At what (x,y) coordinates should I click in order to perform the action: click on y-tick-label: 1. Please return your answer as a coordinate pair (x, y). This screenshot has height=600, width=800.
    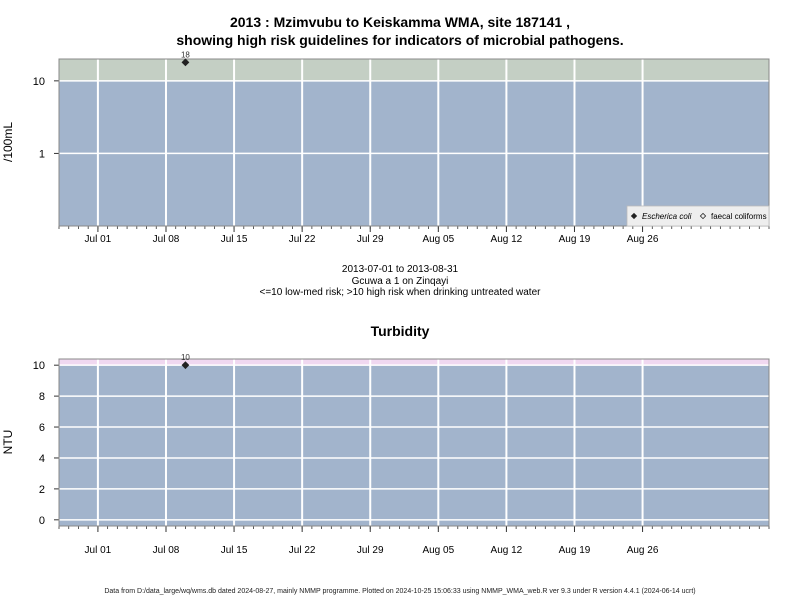
    Looking at the image, I should click on (42, 154).